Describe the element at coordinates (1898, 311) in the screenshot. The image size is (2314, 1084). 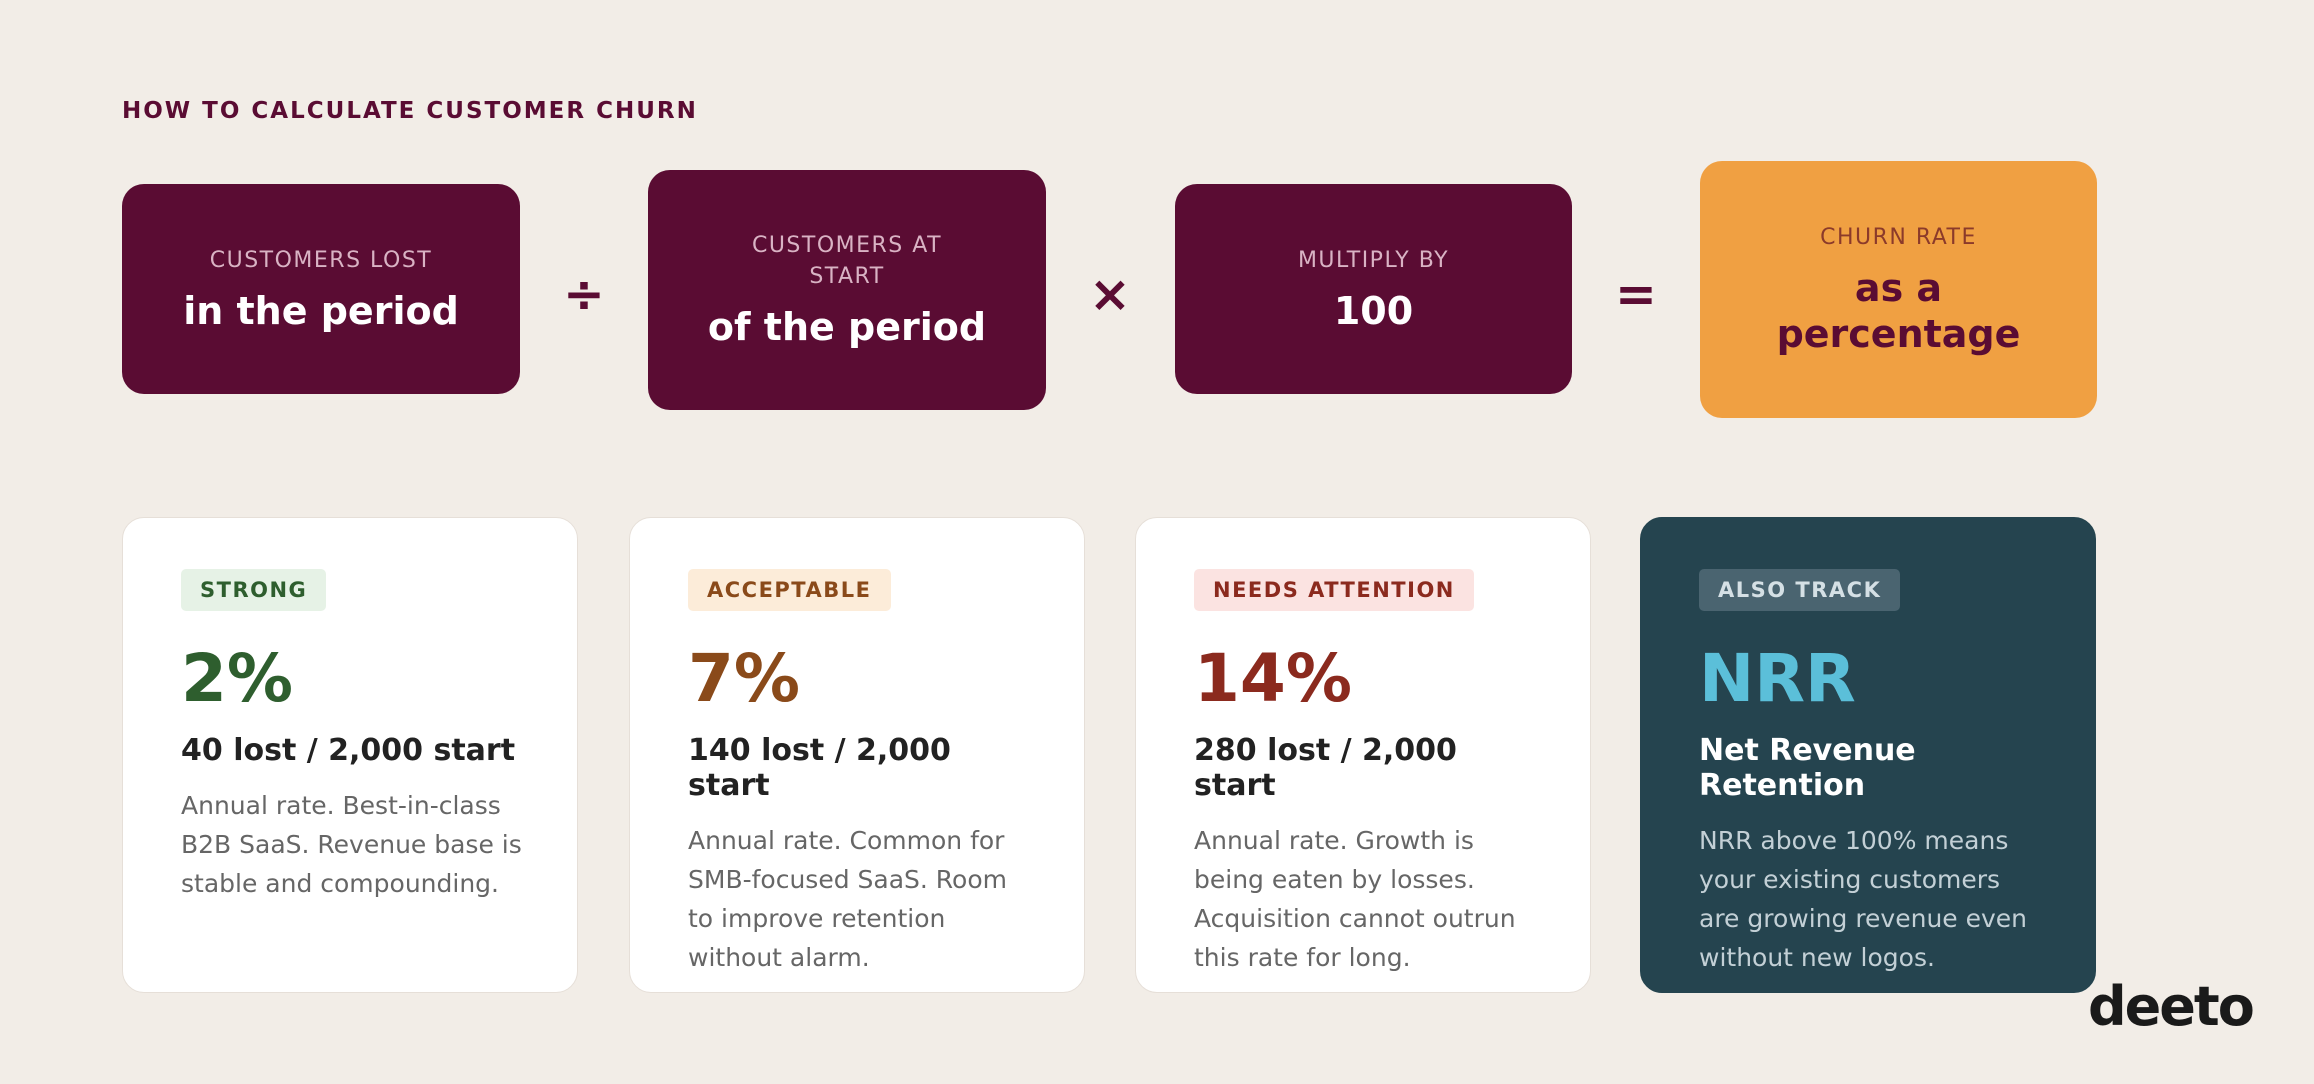
I see `formula-value: as a percentage` at that location.